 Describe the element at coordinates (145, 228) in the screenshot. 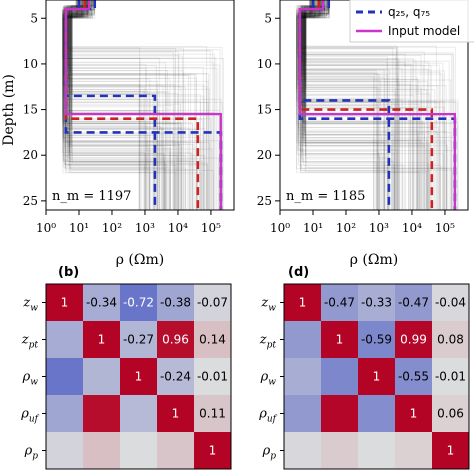

I see `x-tick-label: 10³` at that location.